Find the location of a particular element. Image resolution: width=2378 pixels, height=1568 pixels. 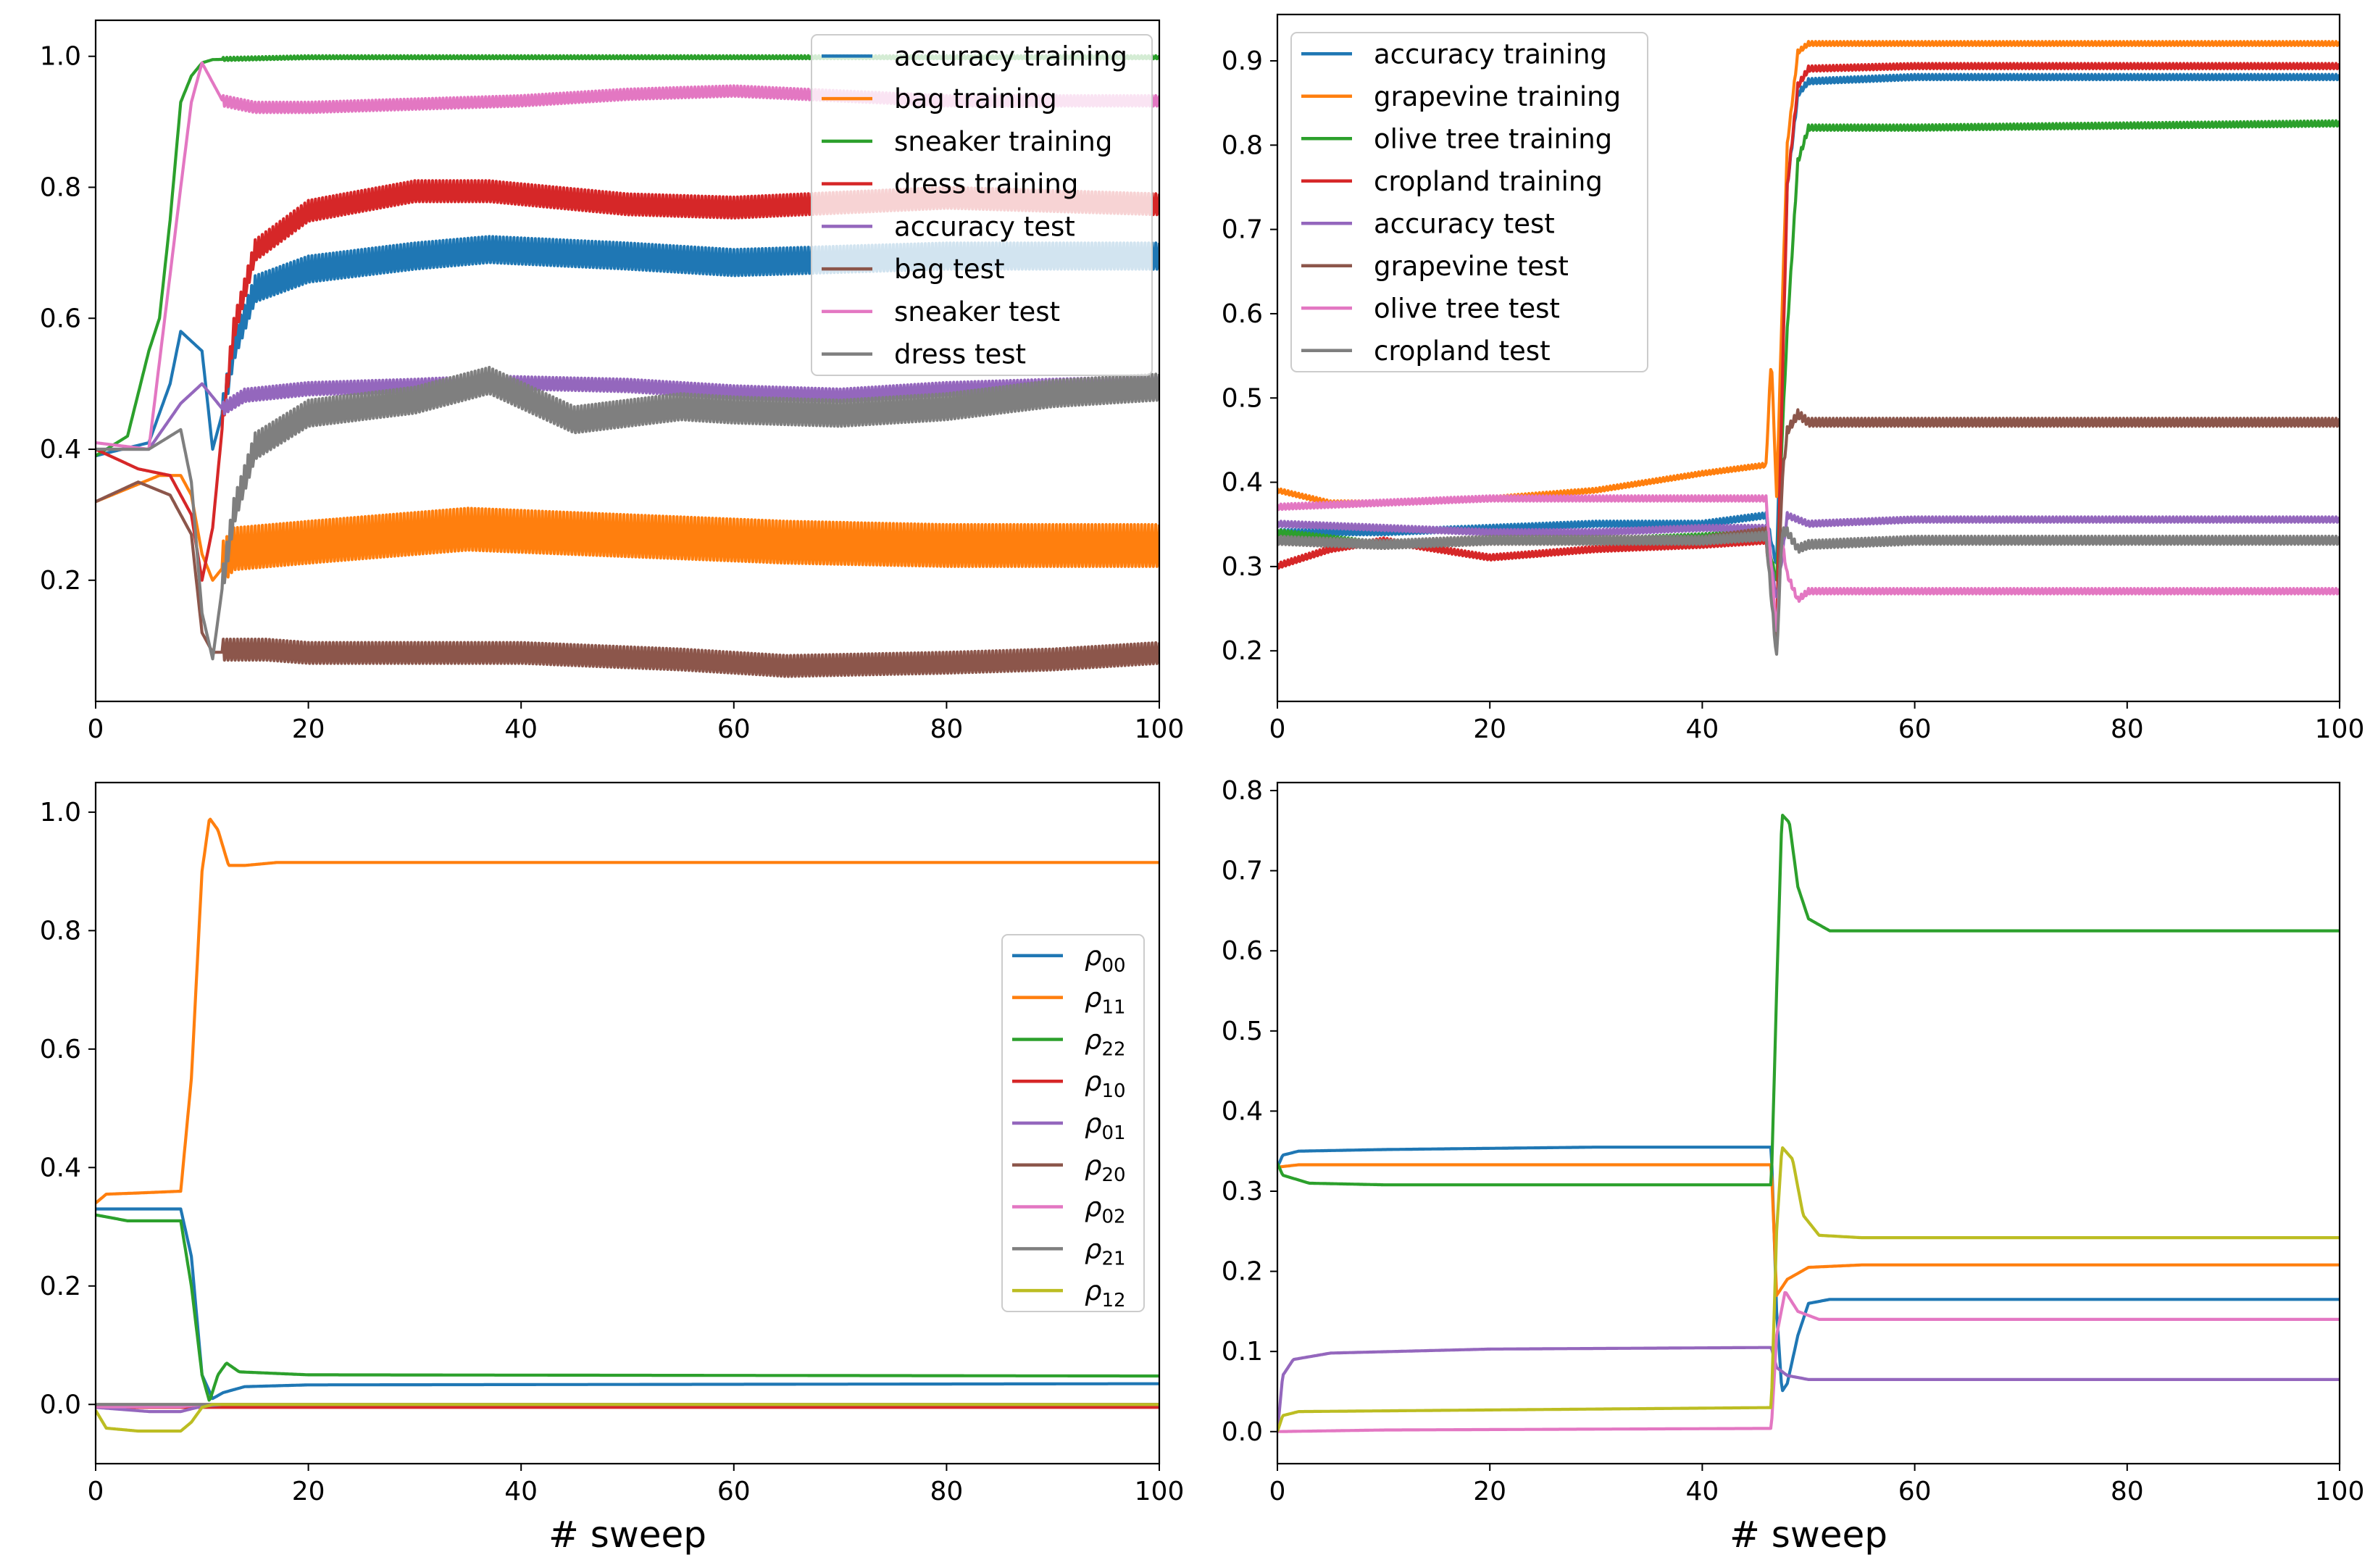

y-tick-label: 0.1 is located at coordinates (1242, 1352).